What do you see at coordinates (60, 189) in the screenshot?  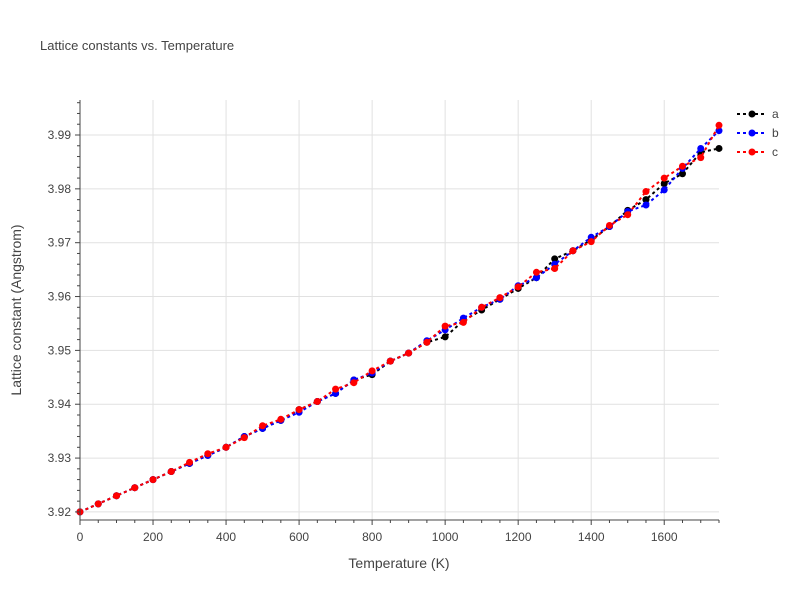 I see `y-tick-label: 3.98` at bounding box center [60, 189].